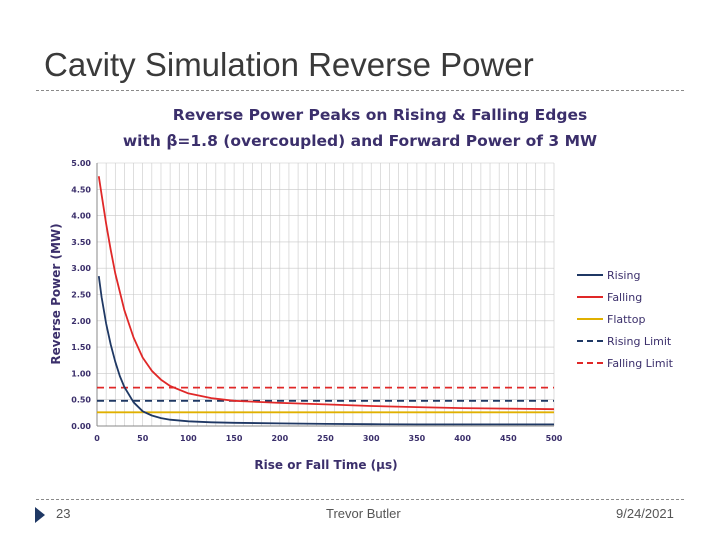 Image resolution: width=720 pixels, height=540 pixels. I want to click on y-tick-label: 4.00, so click(81, 216).